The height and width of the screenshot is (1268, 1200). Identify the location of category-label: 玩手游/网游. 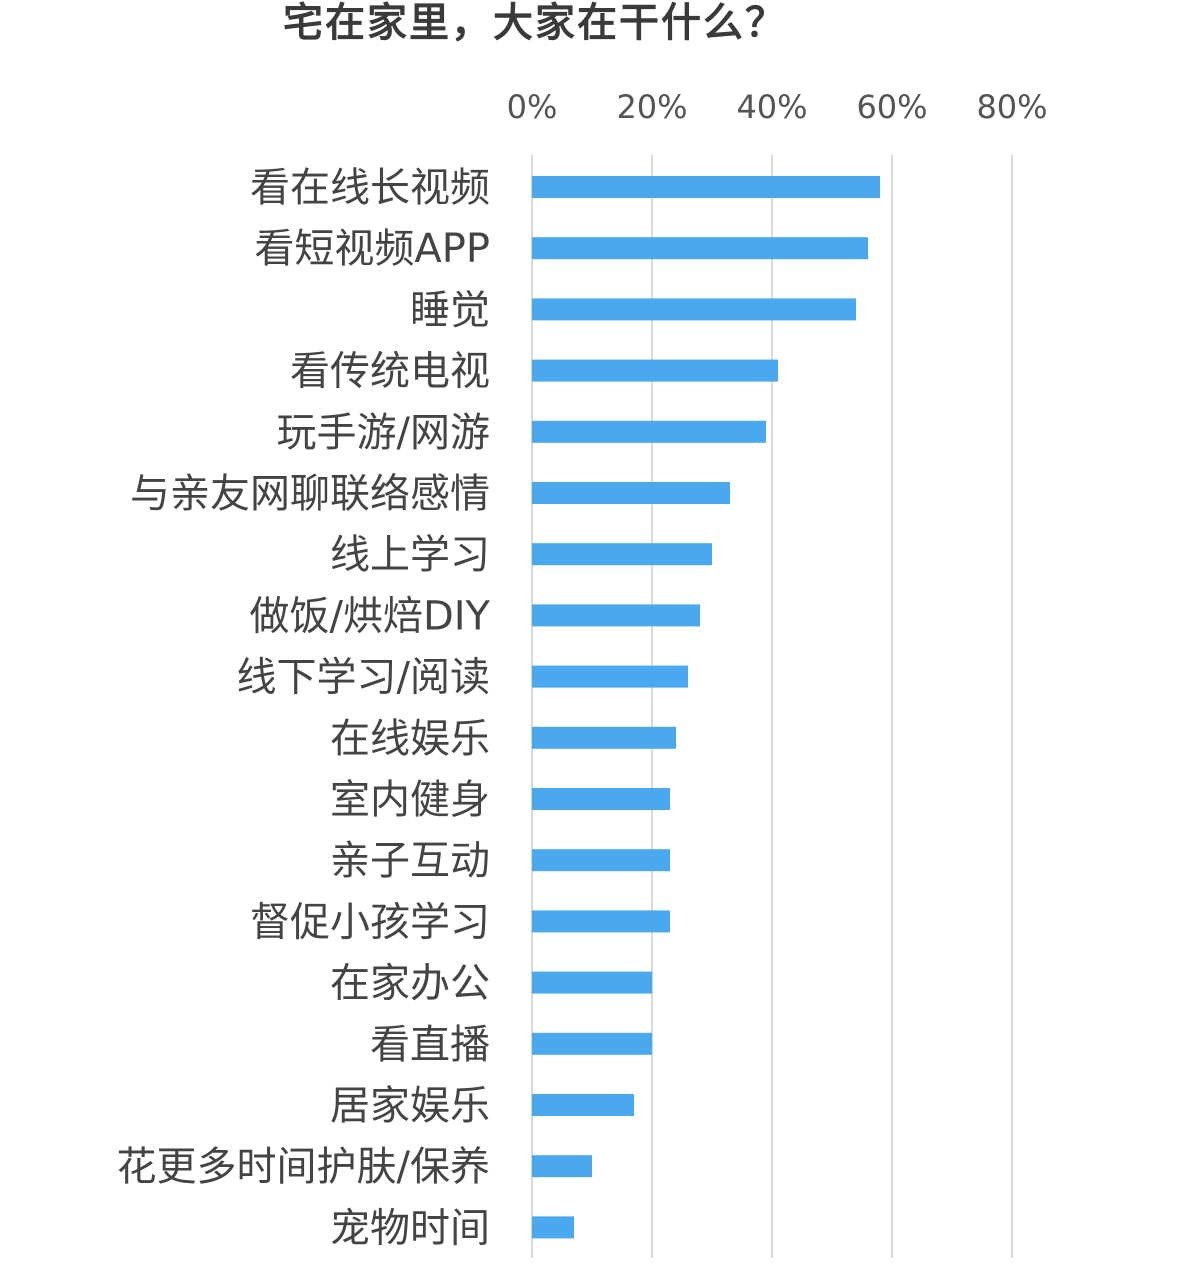
(383, 433).